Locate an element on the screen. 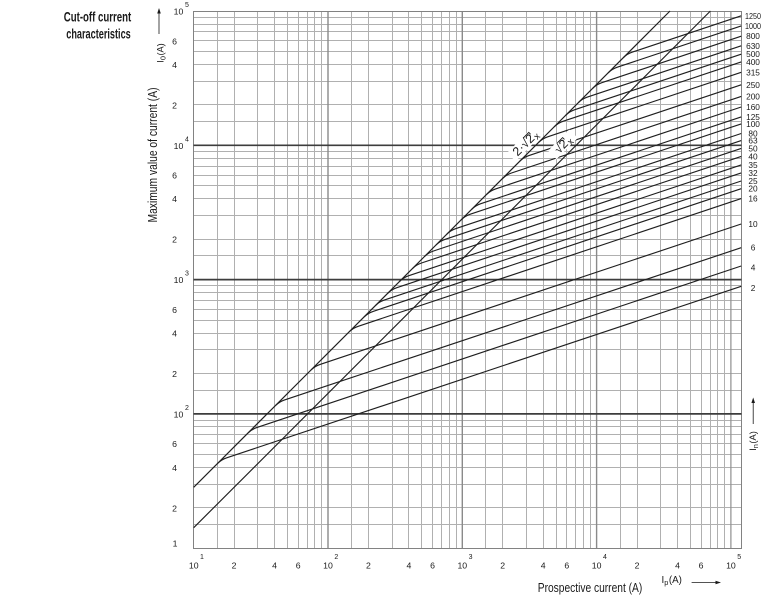 Image resolution: width=762 pixels, height=605 pixels. svg-text: 40 is located at coordinates (753, 156).